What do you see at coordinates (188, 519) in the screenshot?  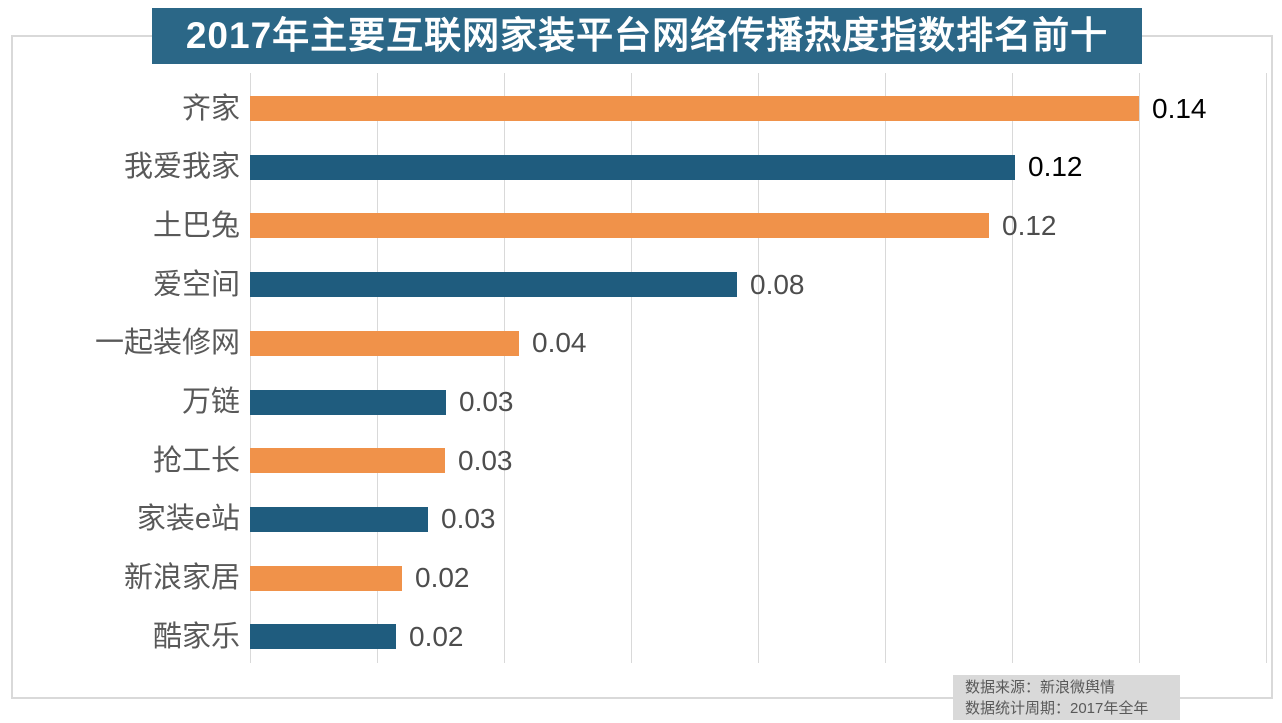 I see `category-label: 家装e站` at bounding box center [188, 519].